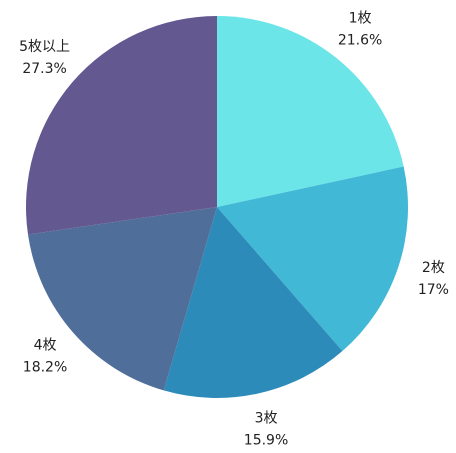 The height and width of the screenshot is (453, 456). I want to click on slice-label: 1枚, so click(360, 19).